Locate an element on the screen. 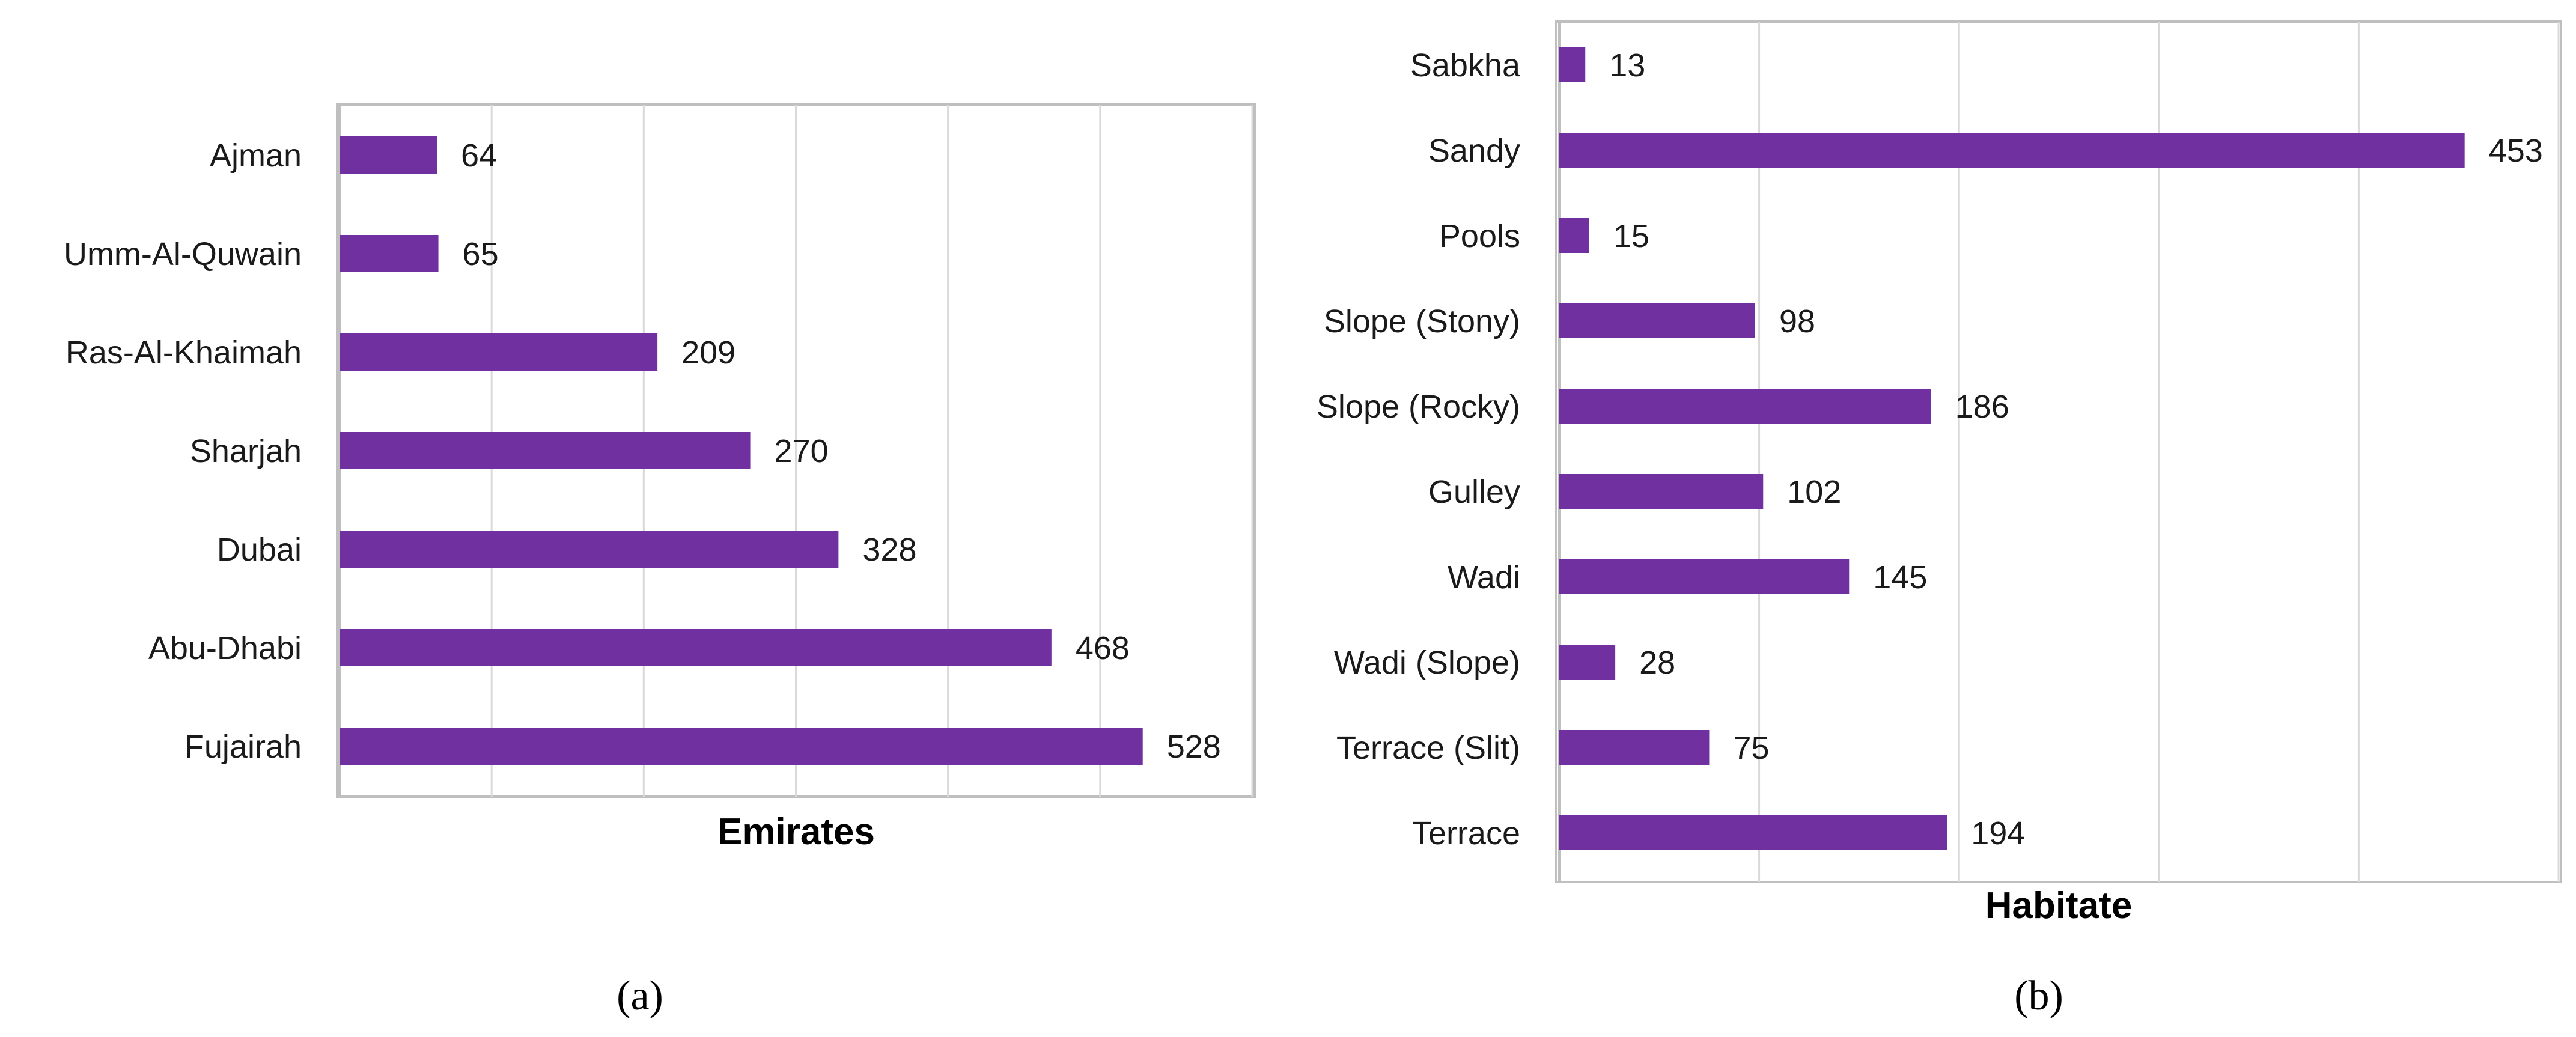 The width and height of the screenshot is (2576, 1037). category-label: Umm-Al-Quwain is located at coordinates (183, 254).